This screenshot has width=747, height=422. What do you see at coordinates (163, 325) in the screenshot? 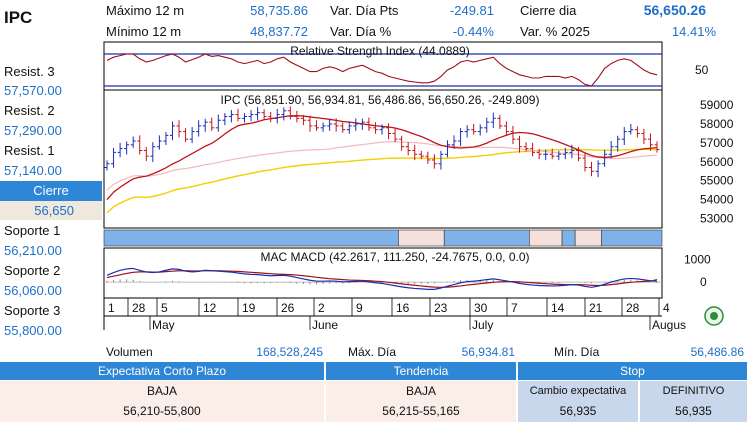
I see `month-label: May` at bounding box center [163, 325].